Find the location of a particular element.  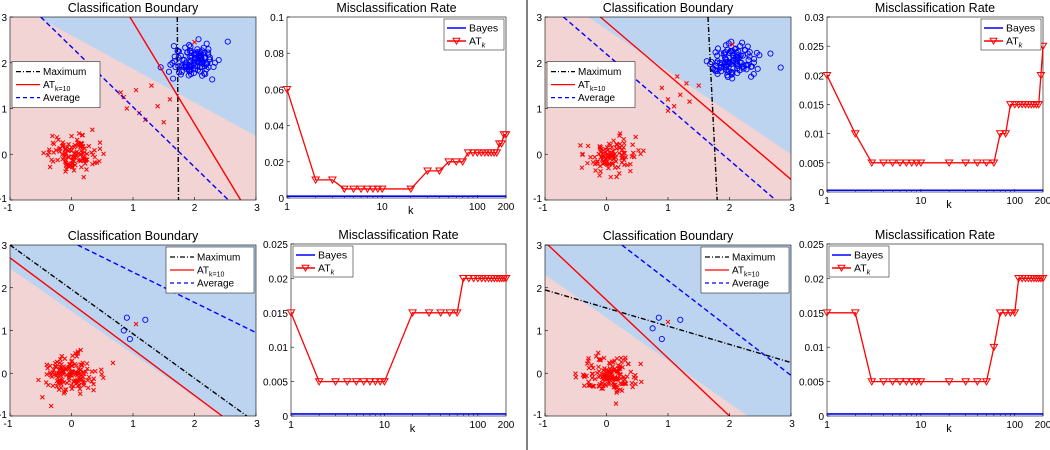

plot-area is located at coordinates (133, 108).